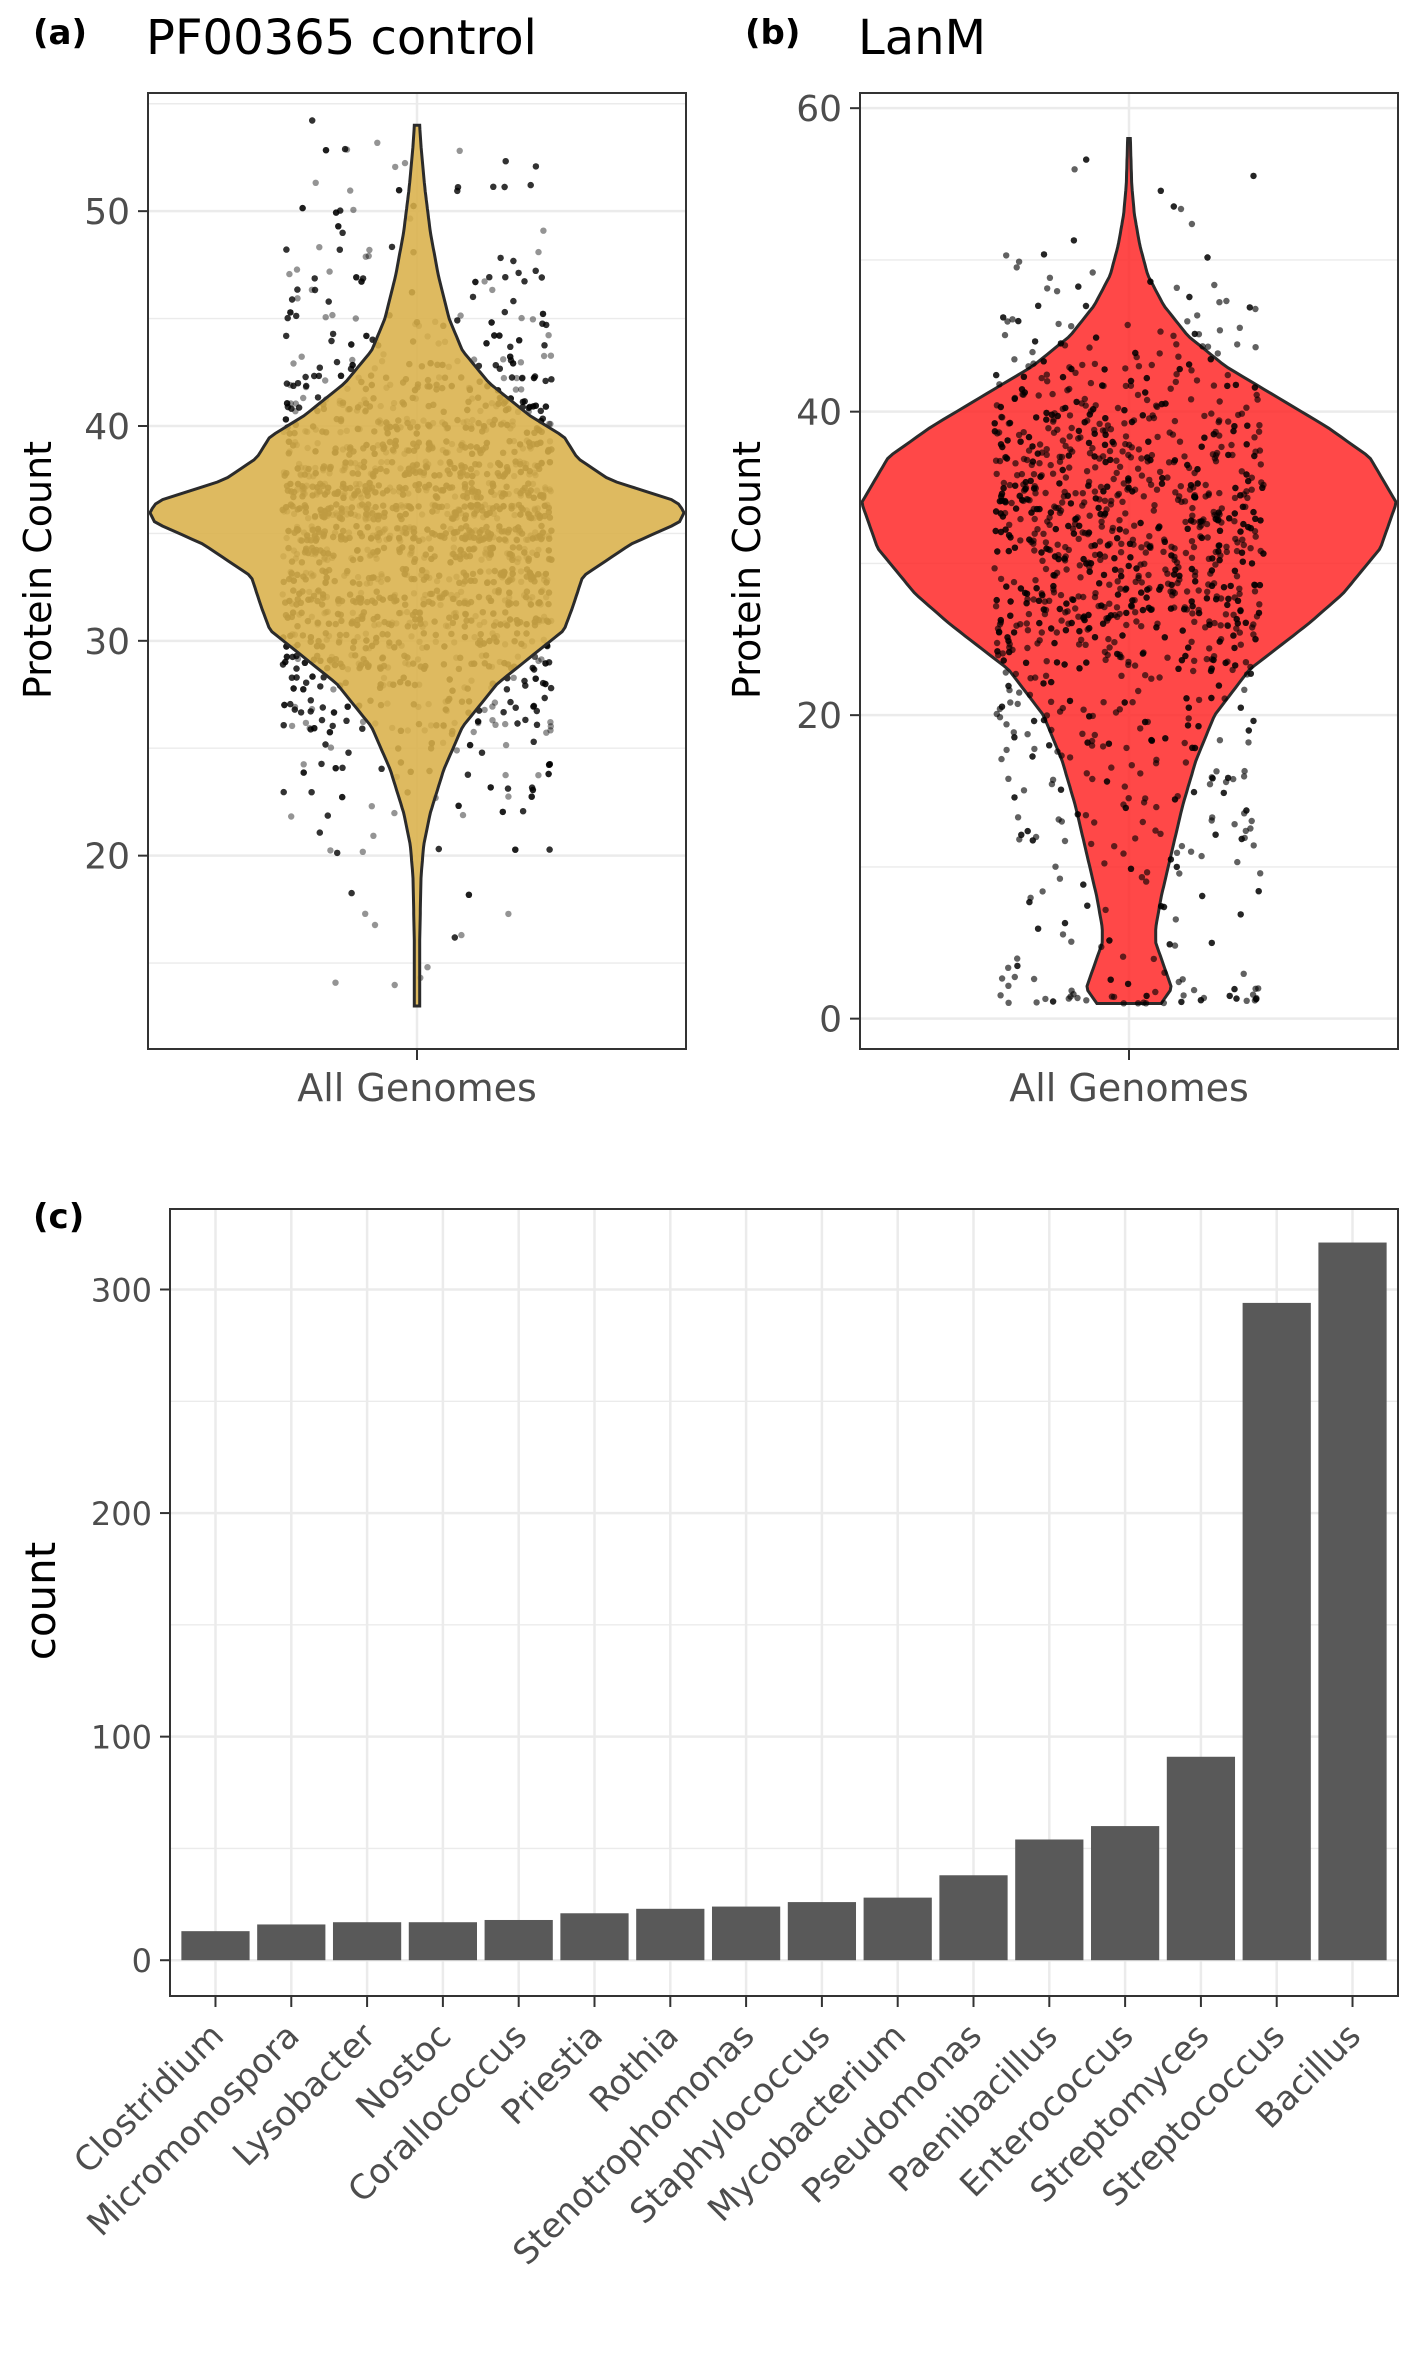 The height and width of the screenshot is (2362, 1417). What do you see at coordinates (60, 33) in the screenshot?
I see `panel-a-tag: (a)` at bounding box center [60, 33].